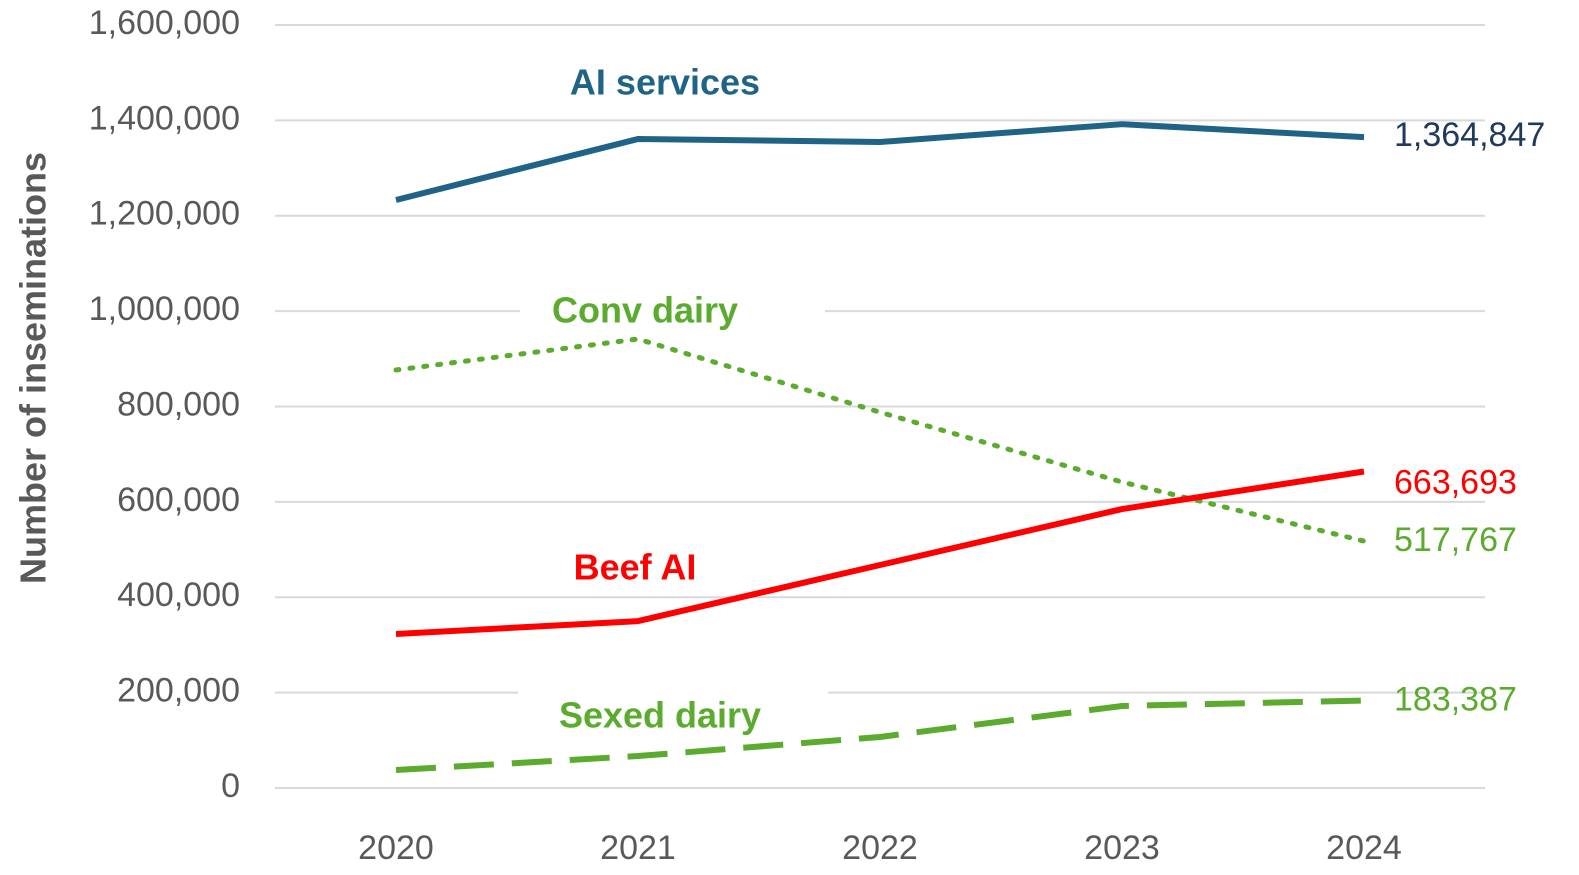 This screenshot has width=1579, height=875. What do you see at coordinates (178, 691) in the screenshot?
I see `y-tick-label: 200,000` at bounding box center [178, 691].